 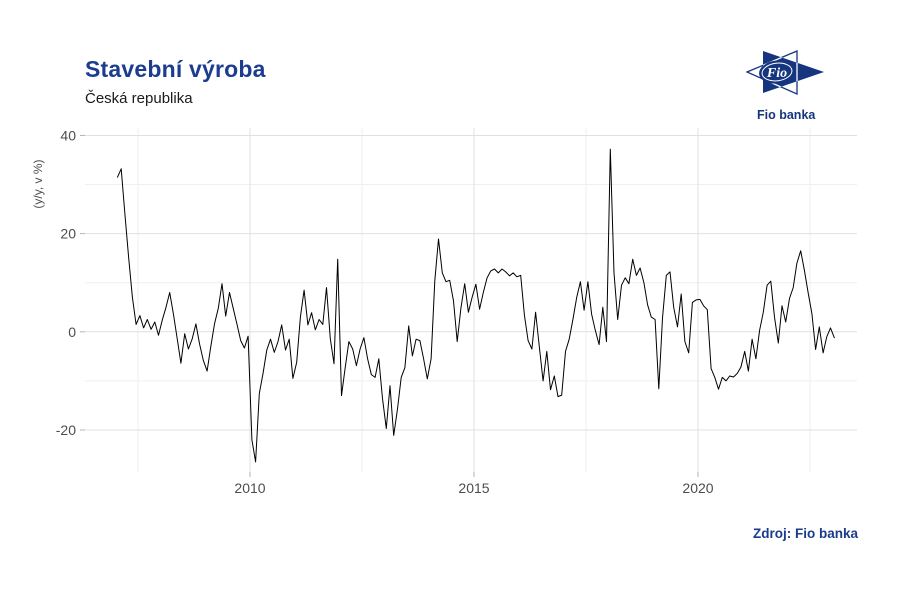 What do you see at coordinates (786, 115) in the screenshot?
I see `logo-caption: Fio banka` at bounding box center [786, 115].